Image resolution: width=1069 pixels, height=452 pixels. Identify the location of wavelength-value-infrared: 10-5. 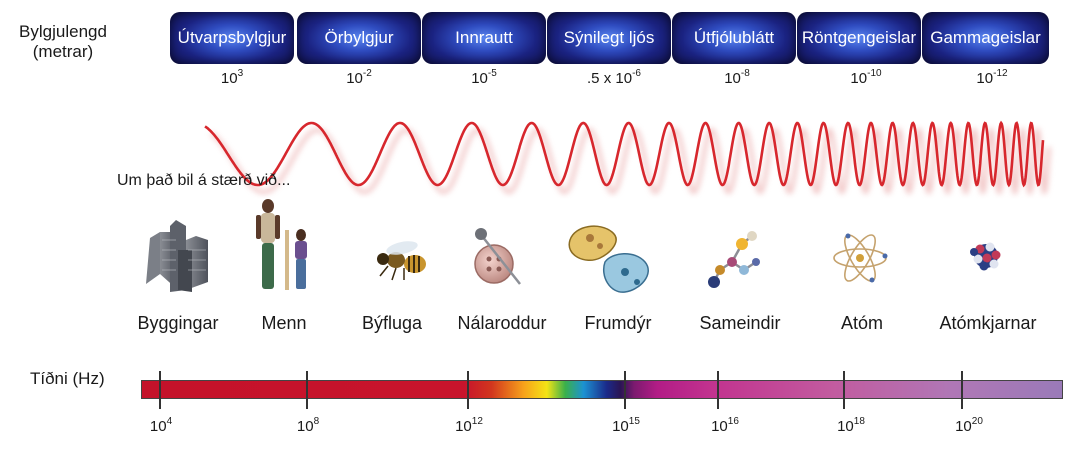
(484, 77).